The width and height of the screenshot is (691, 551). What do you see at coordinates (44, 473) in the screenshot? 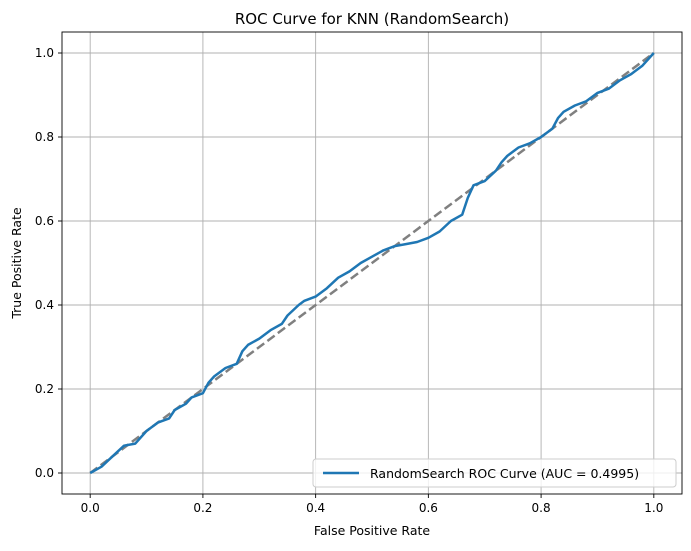
I see `y-tick-label: 0.0` at bounding box center [44, 473].